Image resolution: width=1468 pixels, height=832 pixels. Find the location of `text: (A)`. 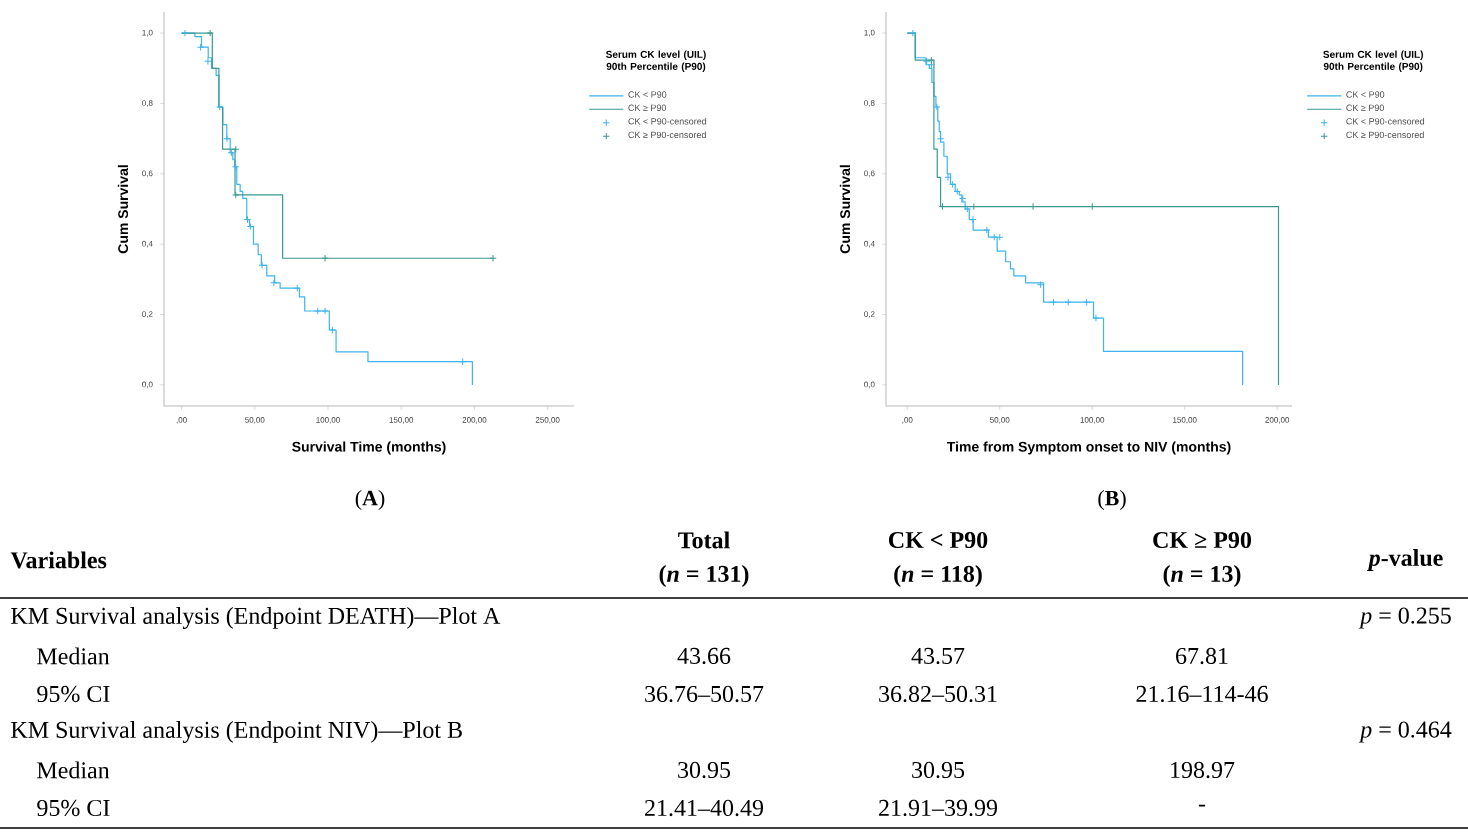

text: (A) is located at coordinates (370, 500).